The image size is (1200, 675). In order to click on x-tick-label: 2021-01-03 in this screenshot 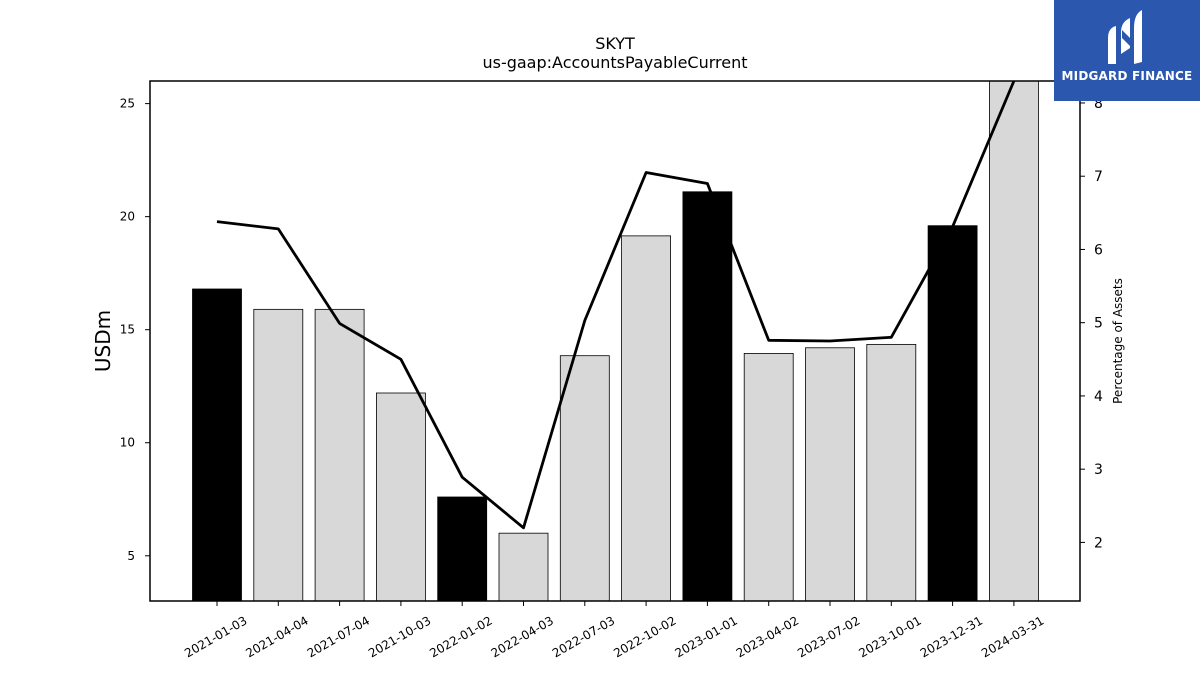, I will do `click(215, 636)`.